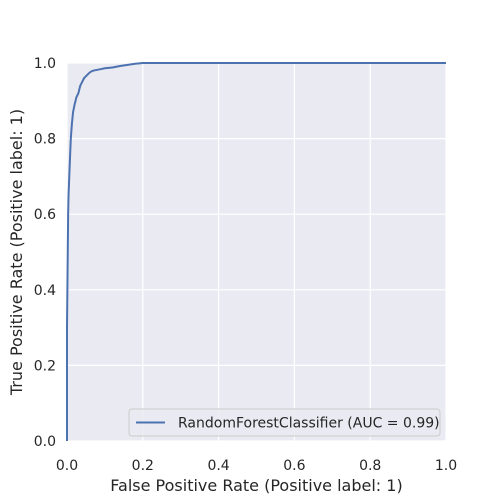  What do you see at coordinates (256, 485) in the screenshot?
I see `x-axis-label: False Positive Rate (Positive label: 1)` at bounding box center [256, 485].